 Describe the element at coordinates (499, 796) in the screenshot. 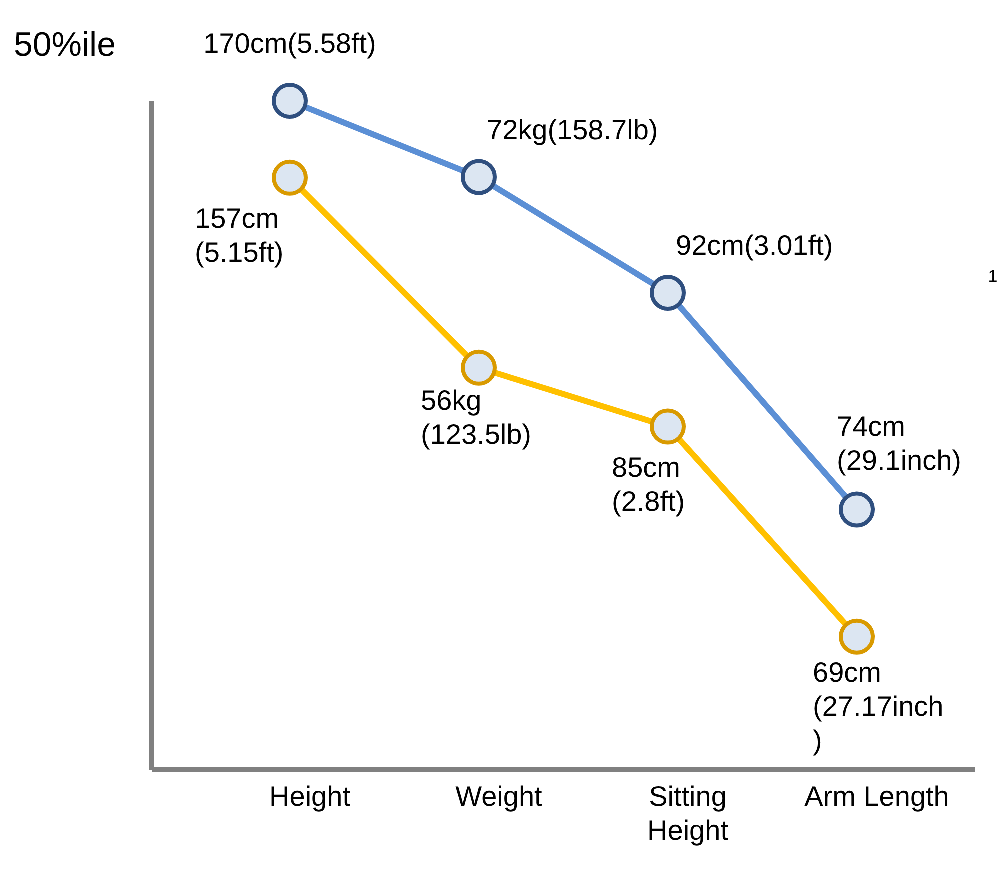

I see `x-tick-label: Weight` at that location.